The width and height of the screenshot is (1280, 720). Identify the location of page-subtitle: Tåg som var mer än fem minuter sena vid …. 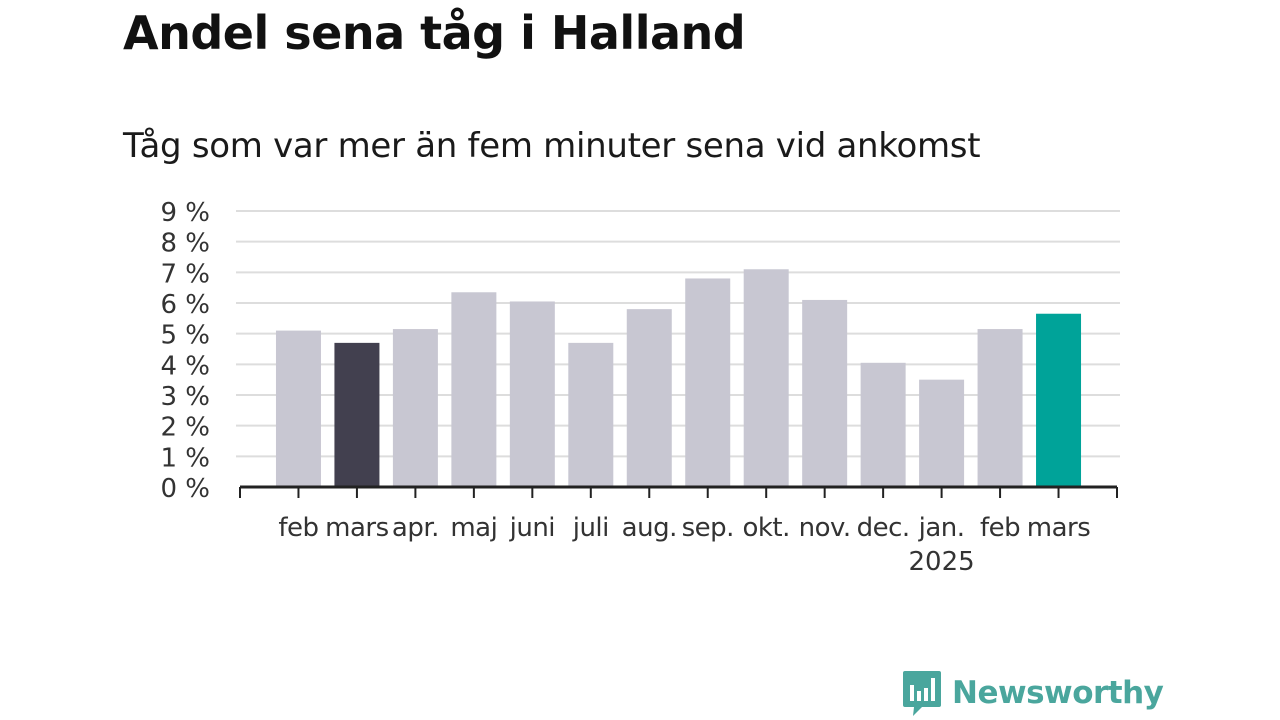
(552, 146).